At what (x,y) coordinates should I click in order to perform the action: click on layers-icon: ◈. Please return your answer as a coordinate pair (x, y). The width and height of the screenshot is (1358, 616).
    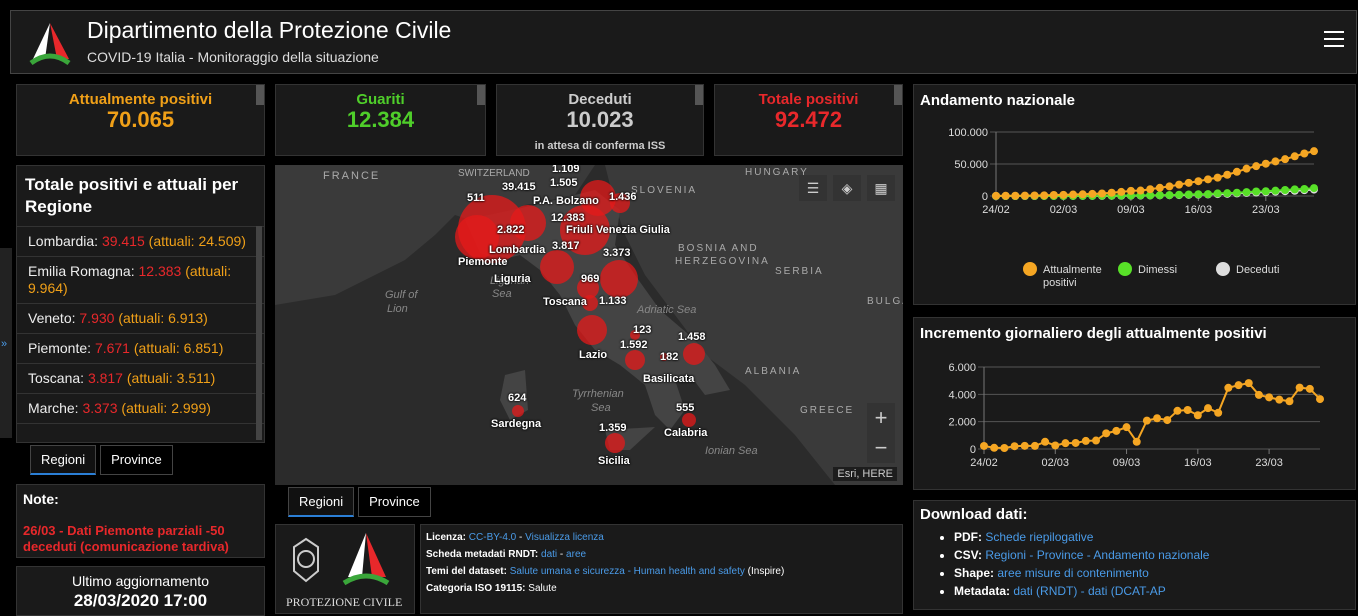
    Looking at the image, I should click on (847, 188).